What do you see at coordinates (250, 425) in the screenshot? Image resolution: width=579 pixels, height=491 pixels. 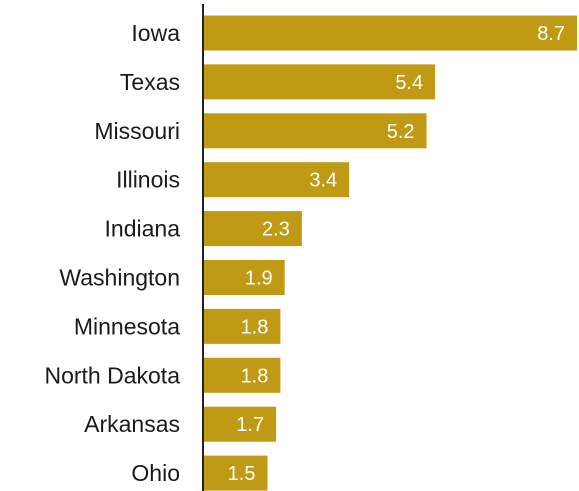 I see `value-label-arkansas: 1.7` at bounding box center [250, 425].